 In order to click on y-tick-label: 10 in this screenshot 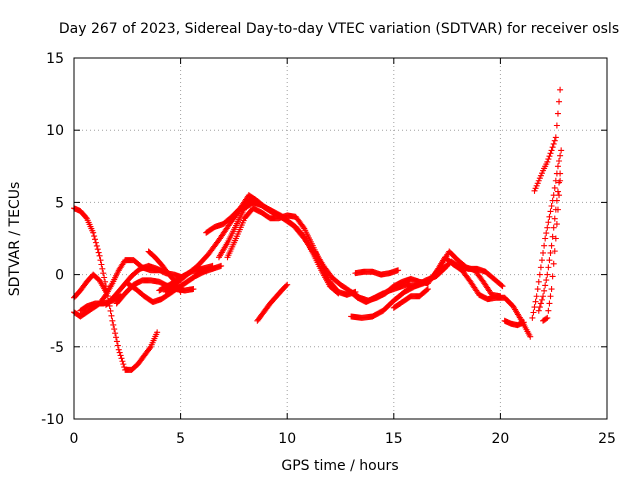, I will do `click(55, 131)`.